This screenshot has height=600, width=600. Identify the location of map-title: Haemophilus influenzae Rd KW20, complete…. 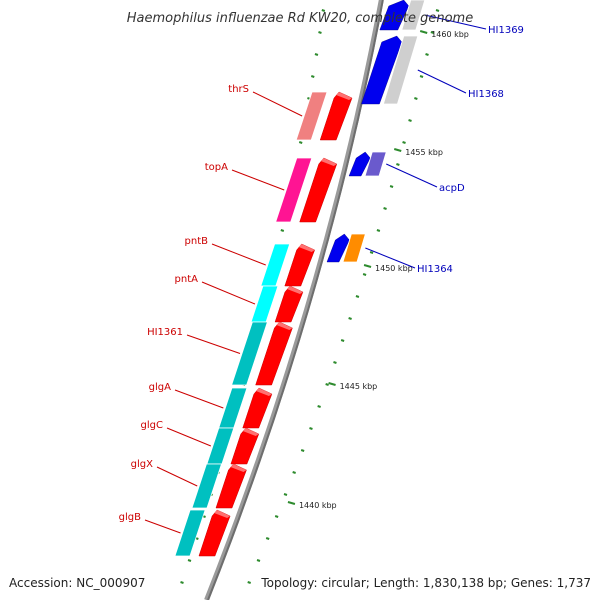
(300, 18).